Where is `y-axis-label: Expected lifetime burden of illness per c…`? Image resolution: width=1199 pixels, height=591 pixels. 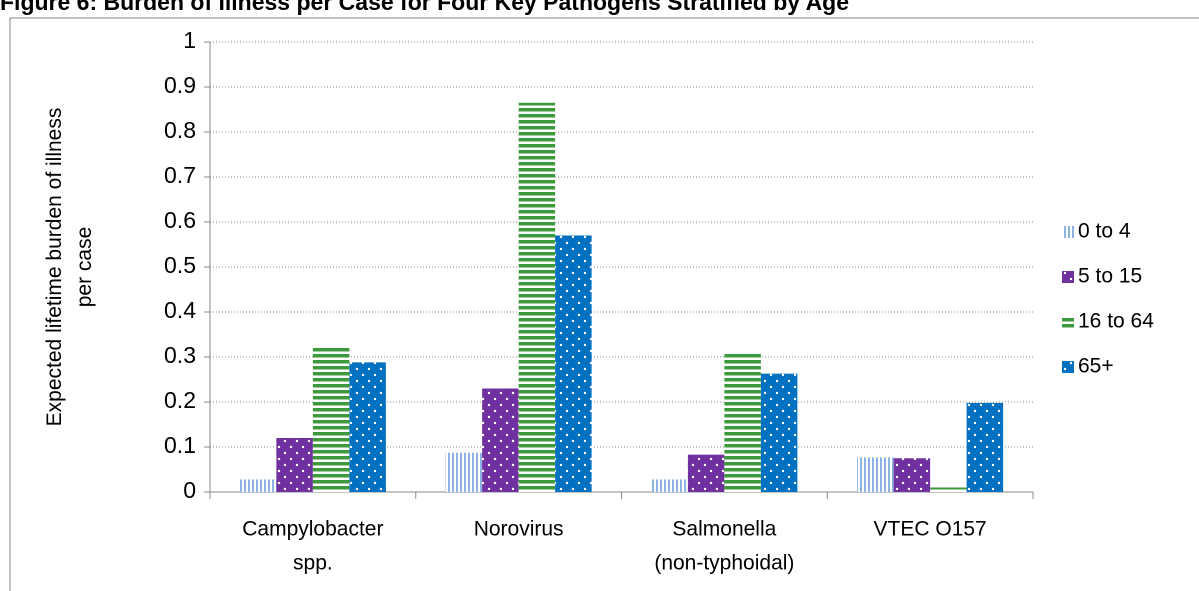
y-axis-label: Expected lifetime burden of illness per c… is located at coordinates (69, 267).